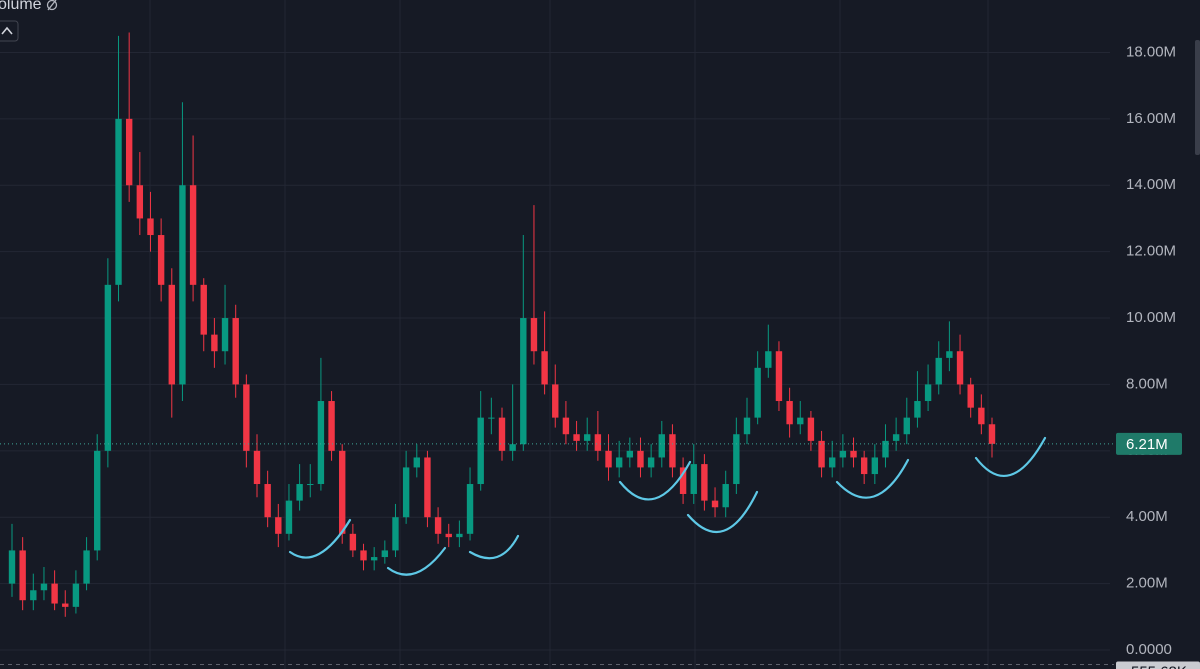  What do you see at coordinates (1147, 383) in the screenshot?
I see `y-tick-label: 8.00M` at bounding box center [1147, 383].